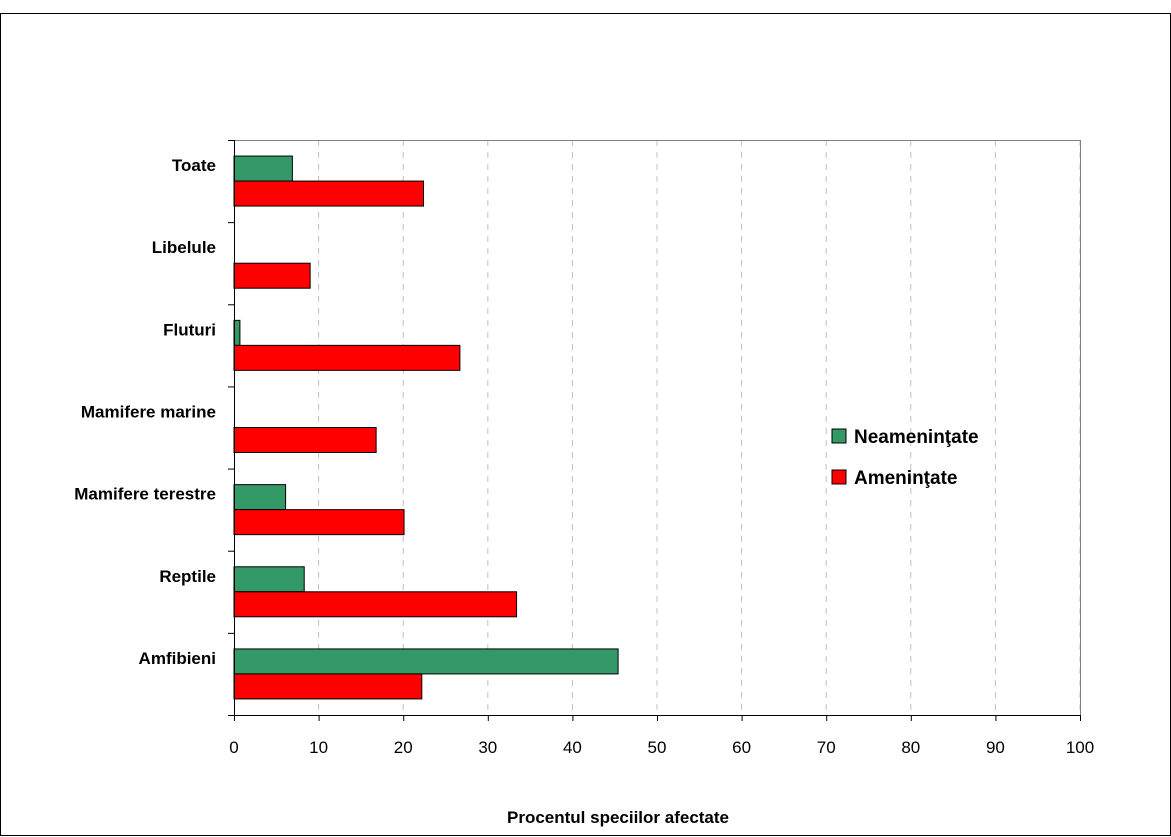 This screenshot has width=1171, height=837. I want to click on category-label: Toate, so click(194, 165).